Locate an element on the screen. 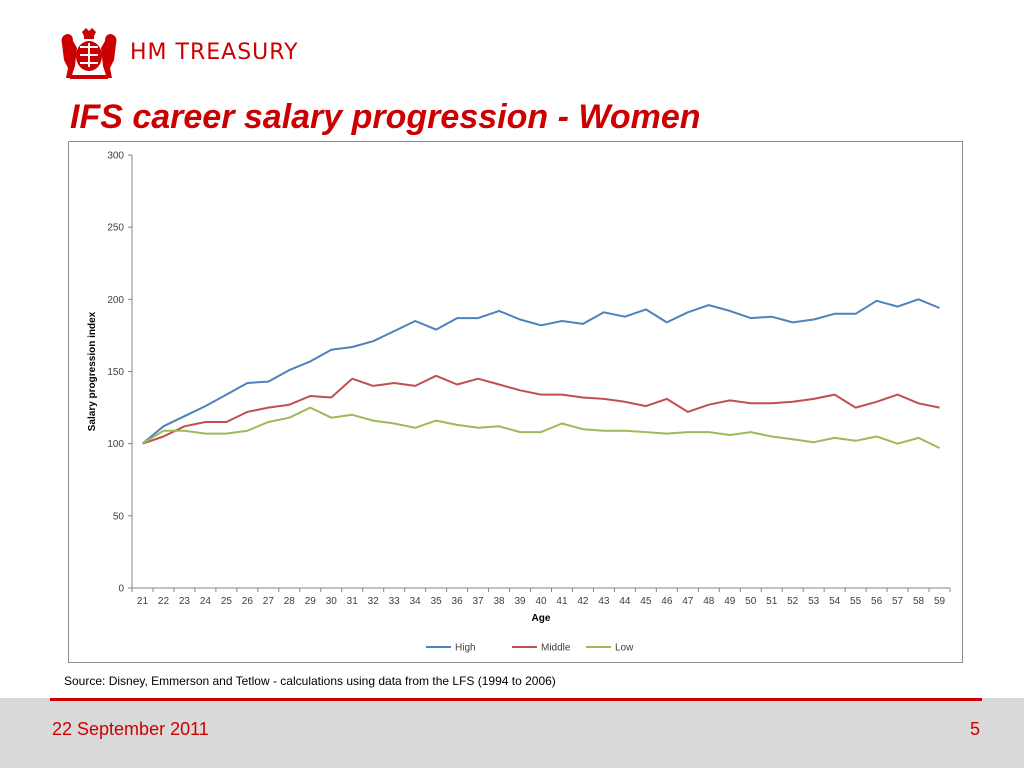  x-tick-label: 29 is located at coordinates (311, 601).